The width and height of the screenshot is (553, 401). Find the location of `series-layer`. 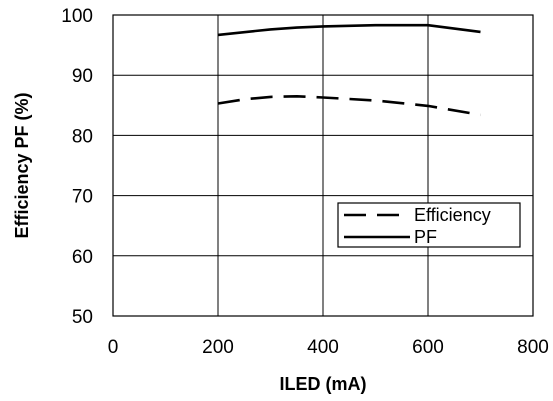

series-layer is located at coordinates (349, 70).